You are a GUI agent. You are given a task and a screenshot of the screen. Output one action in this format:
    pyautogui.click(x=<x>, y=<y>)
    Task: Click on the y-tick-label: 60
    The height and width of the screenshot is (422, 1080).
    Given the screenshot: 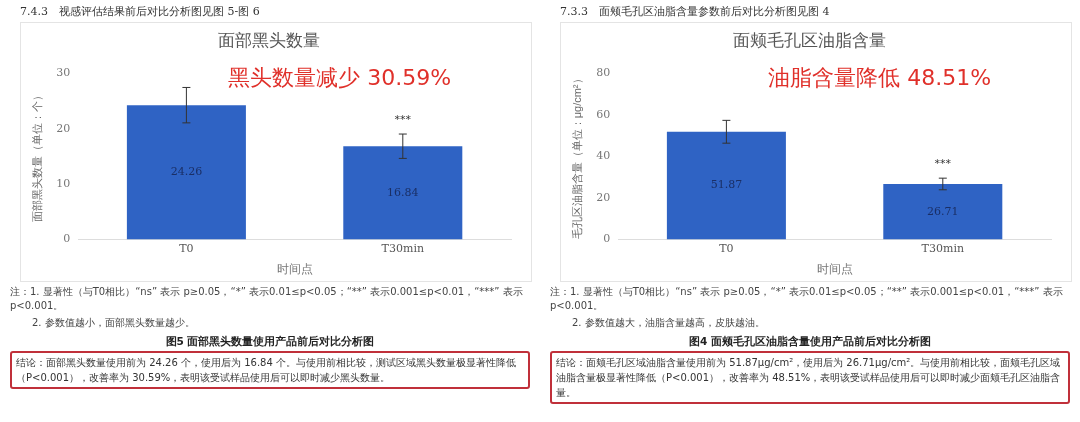 What is the action you would take?
    pyautogui.click(x=603, y=114)
    